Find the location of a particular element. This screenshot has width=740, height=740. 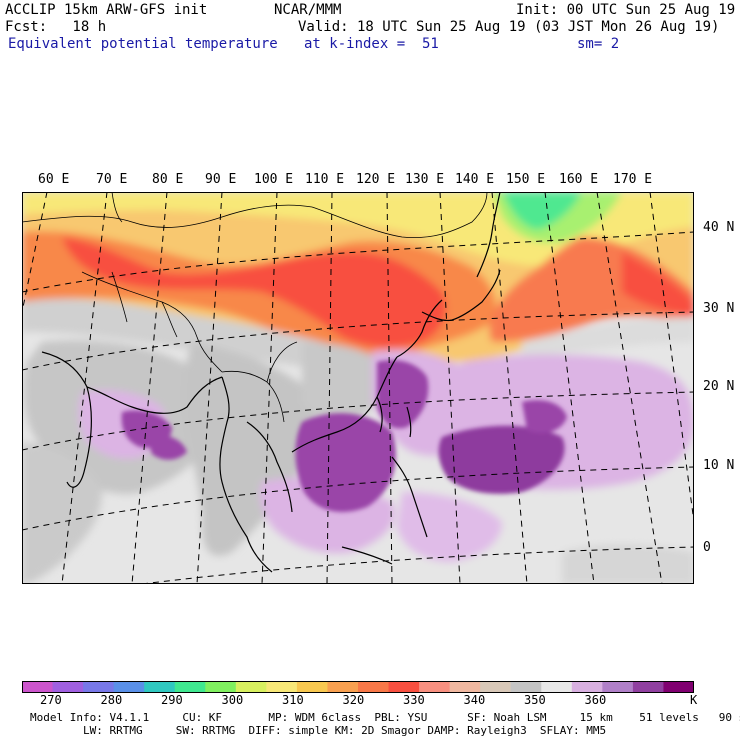

smoothing-label: sm= 2 is located at coordinates (598, 44).